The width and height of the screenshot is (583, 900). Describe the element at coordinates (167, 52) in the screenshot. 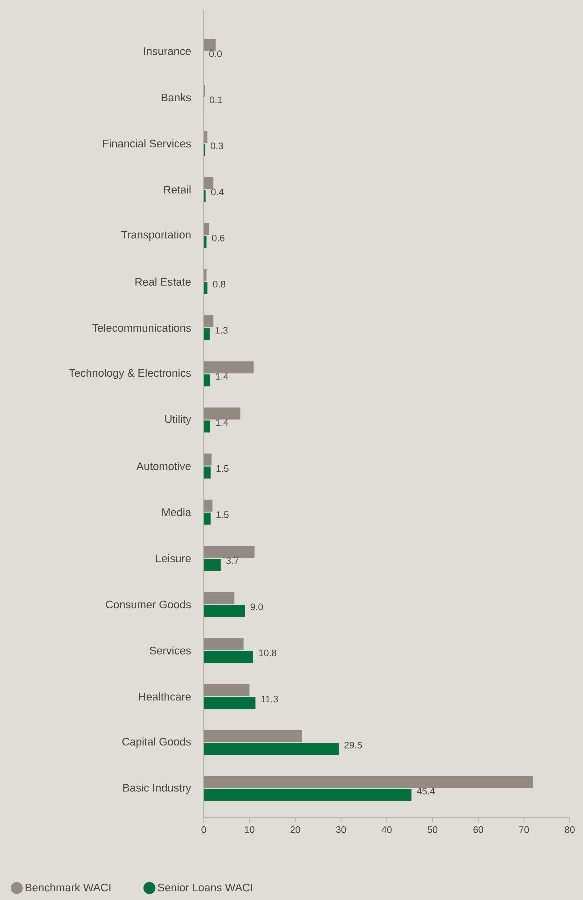

I see `y-tick-label: Insurance` at that location.